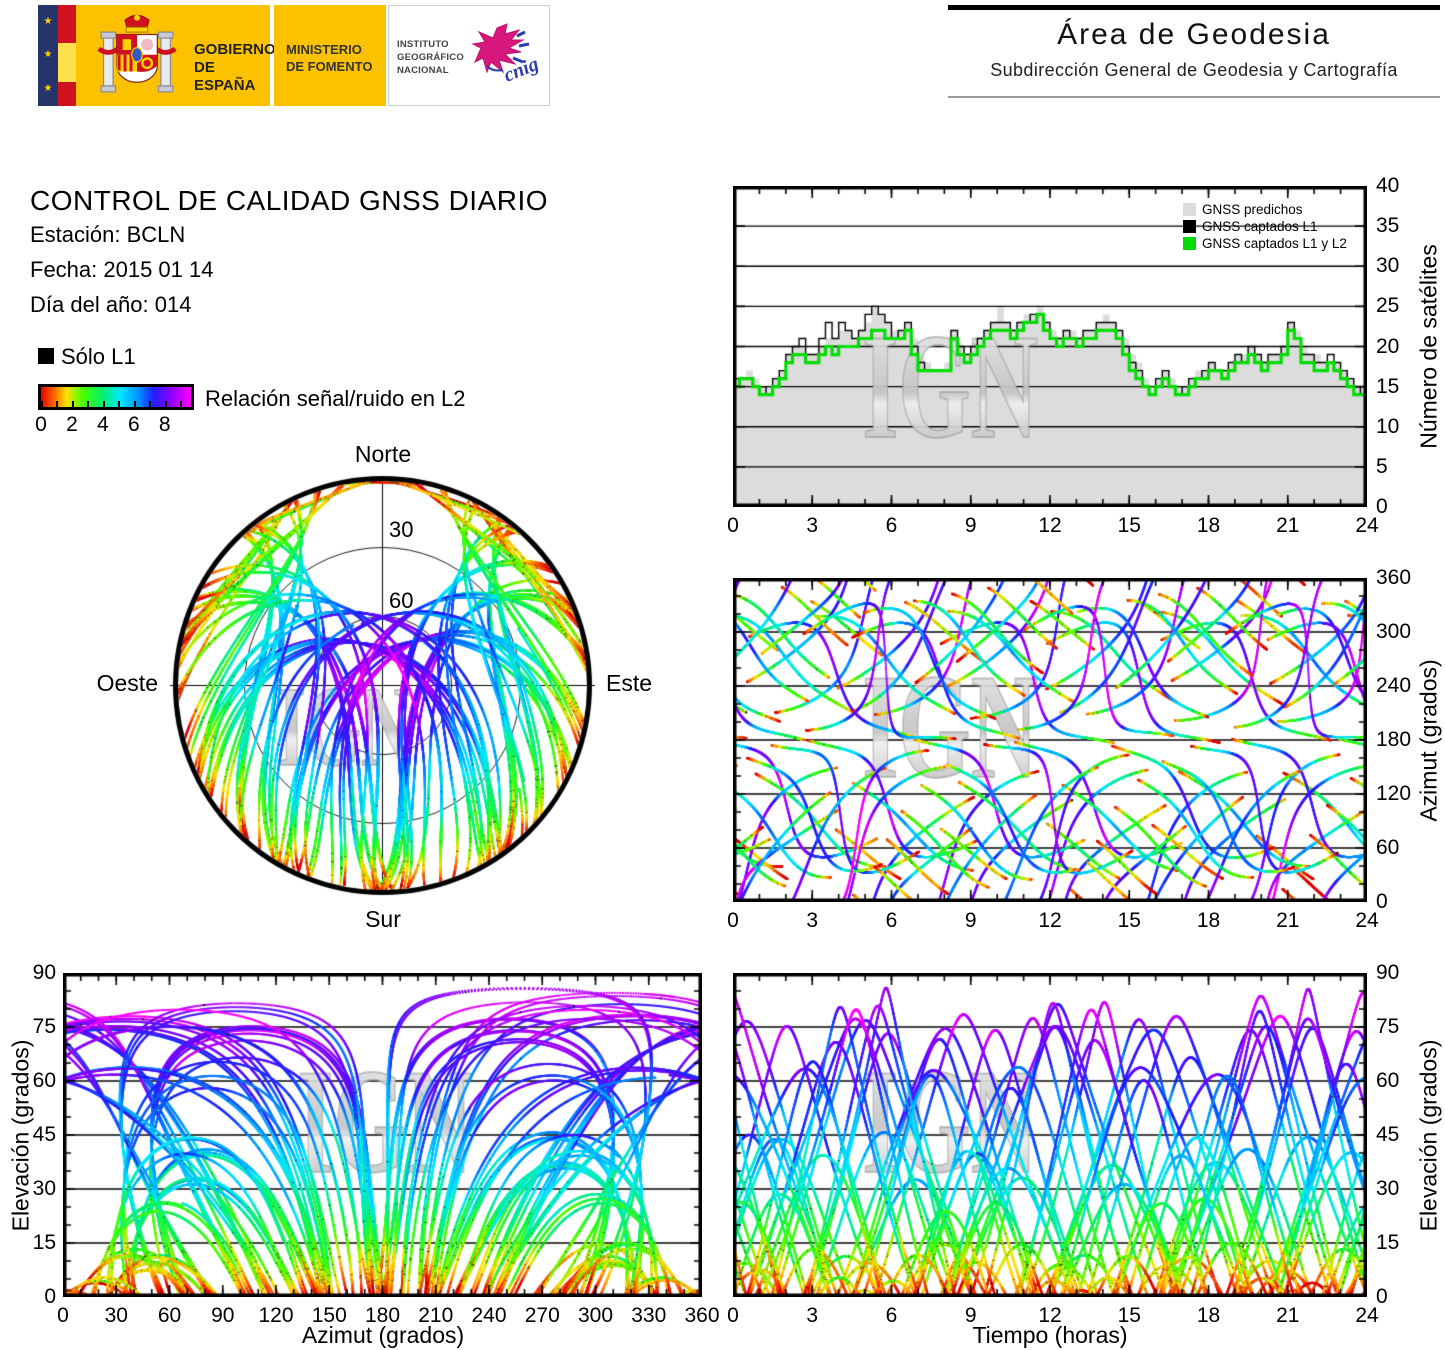  Describe the element at coordinates (72, 424) in the screenshot. I see `colorbar-tick-label: 2` at that location.